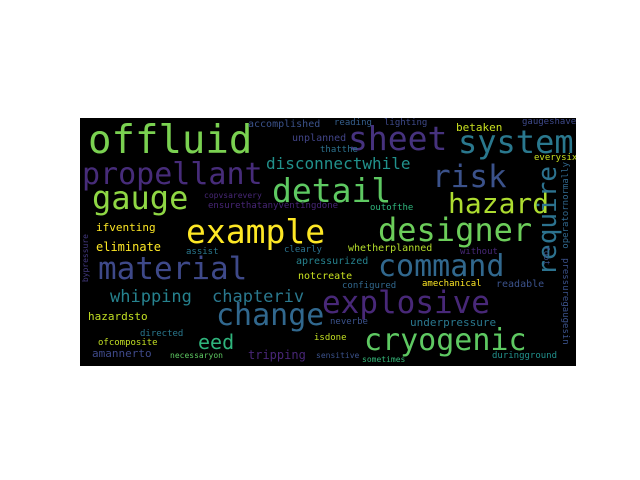 Image resolution: width=640 pixels, height=480 pixels. What do you see at coordinates (555, 158) in the screenshot?
I see `word: everysix` at bounding box center [555, 158].